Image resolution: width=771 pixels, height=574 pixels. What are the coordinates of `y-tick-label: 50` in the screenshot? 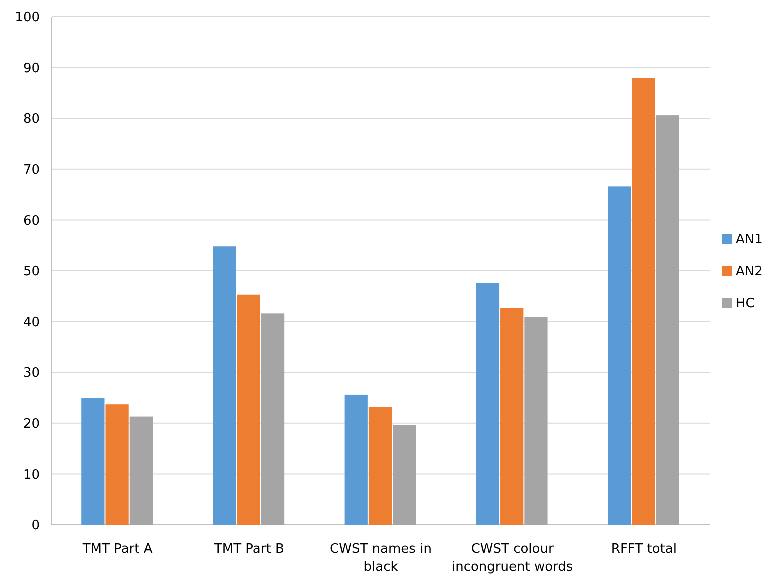 It's located at (31, 272).